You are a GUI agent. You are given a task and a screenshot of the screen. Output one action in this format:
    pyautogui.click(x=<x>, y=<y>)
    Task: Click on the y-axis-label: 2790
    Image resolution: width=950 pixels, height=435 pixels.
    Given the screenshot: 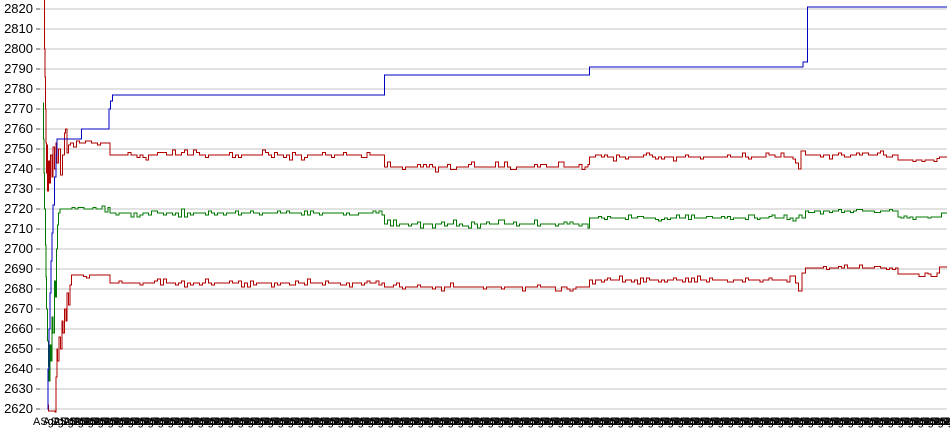 What is the action you would take?
    pyautogui.click(x=18, y=68)
    